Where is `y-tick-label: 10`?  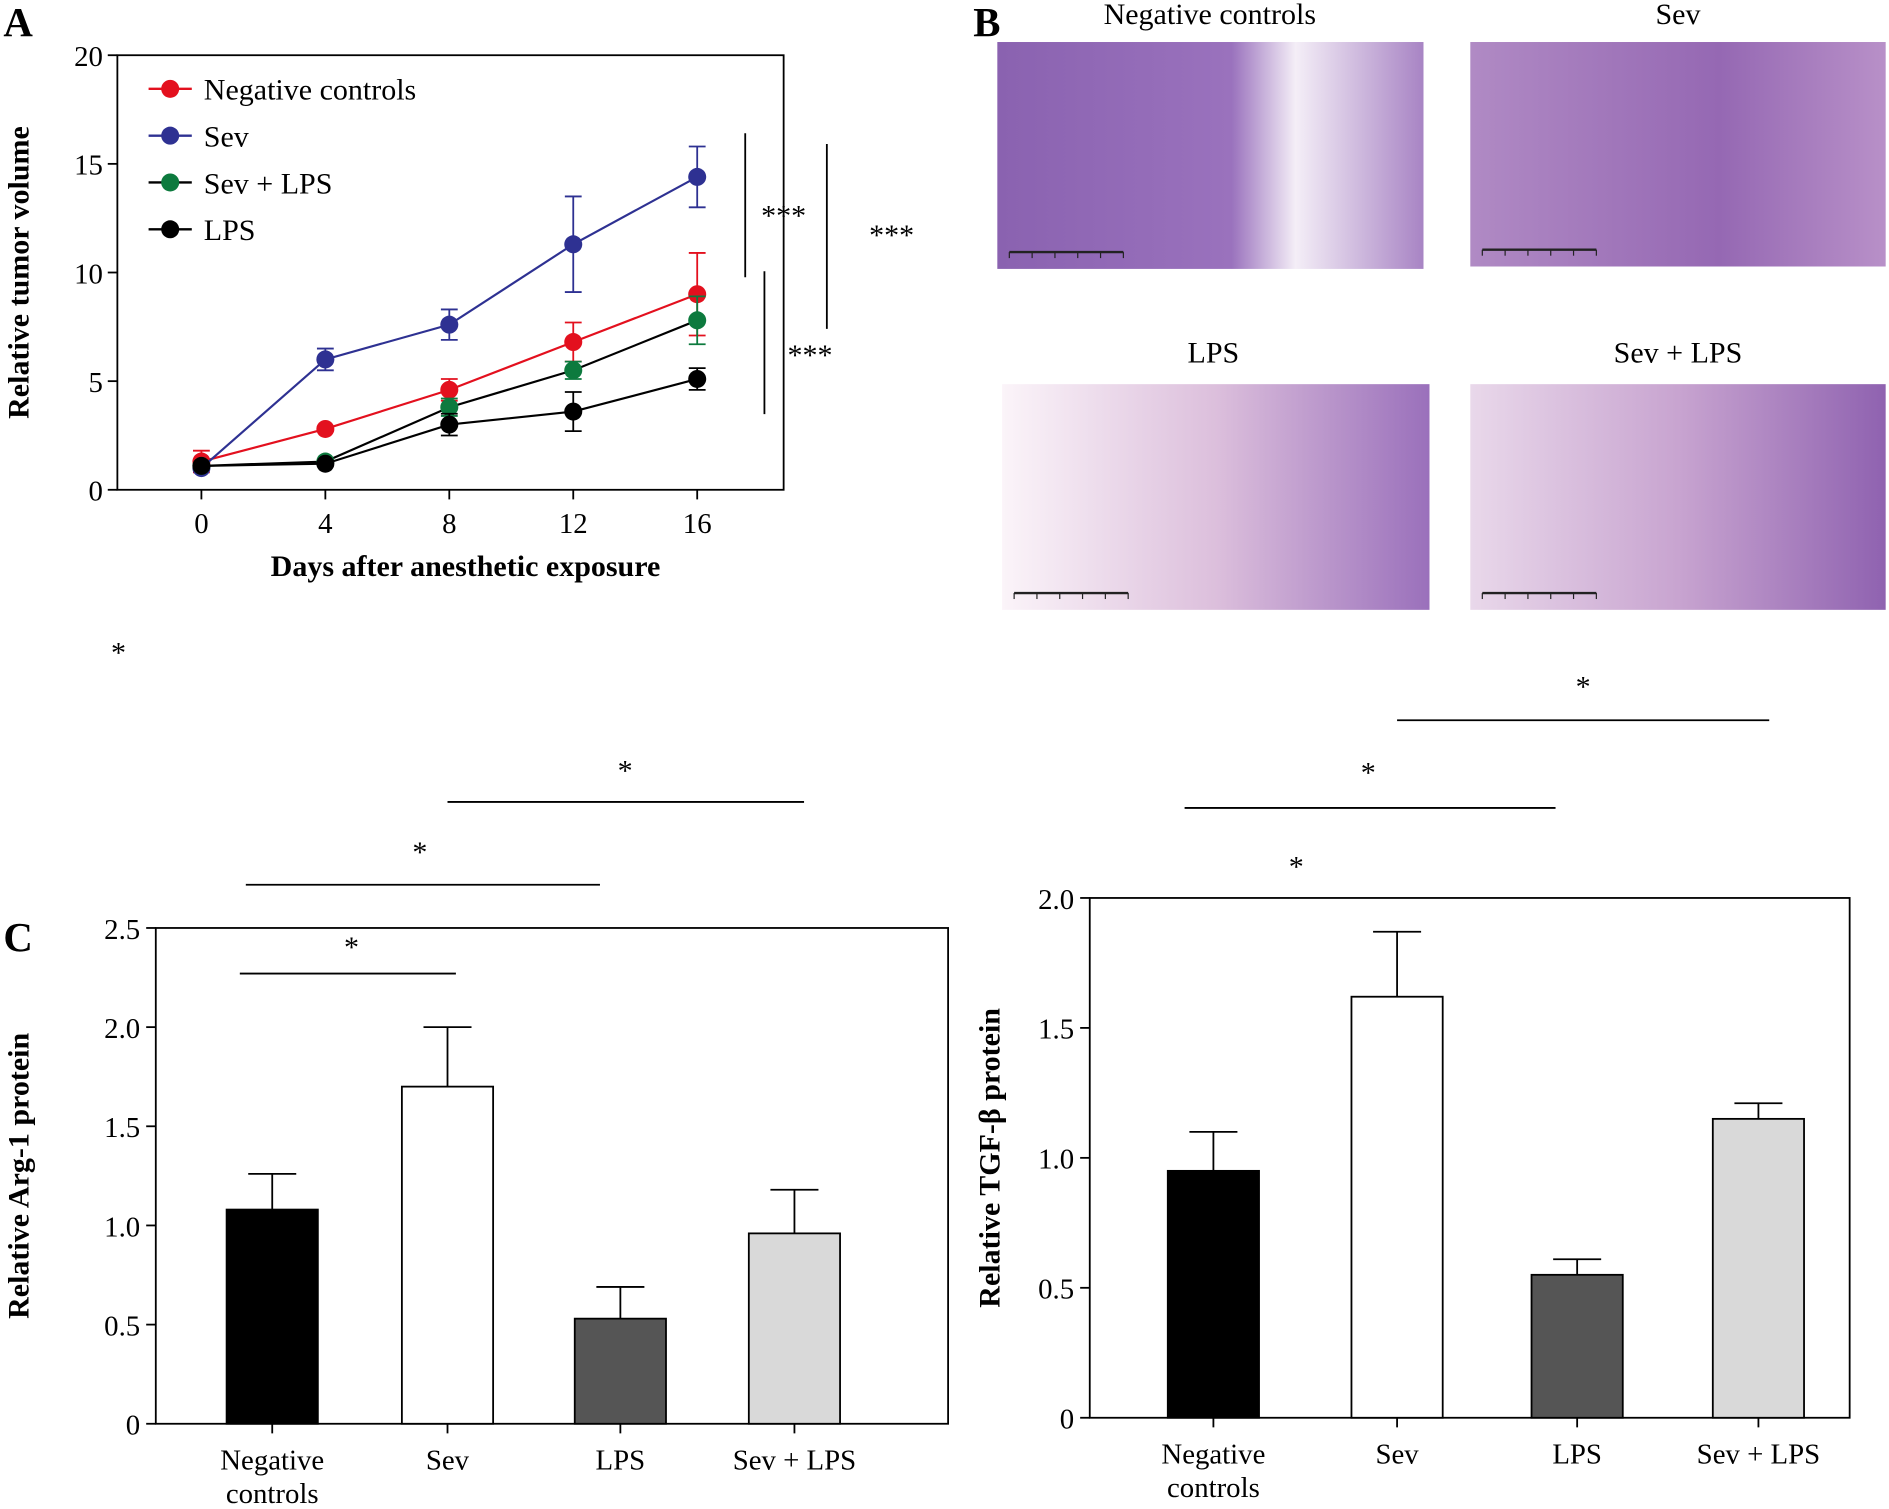
y-tick-label: 10 is located at coordinates (88, 274).